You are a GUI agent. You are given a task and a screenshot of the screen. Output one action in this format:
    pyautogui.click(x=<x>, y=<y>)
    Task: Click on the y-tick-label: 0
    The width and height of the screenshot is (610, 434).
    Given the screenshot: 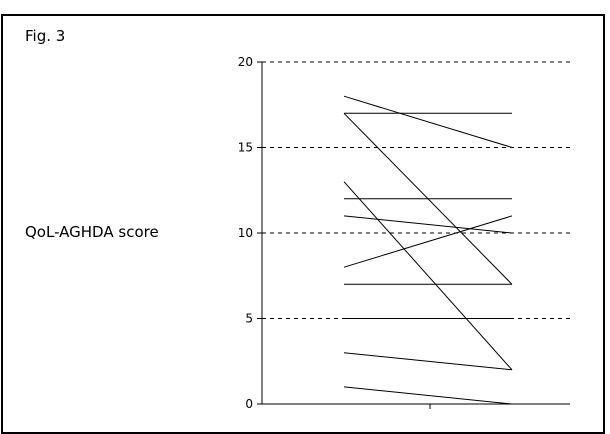 What is the action you would take?
    pyautogui.click(x=249, y=404)
    